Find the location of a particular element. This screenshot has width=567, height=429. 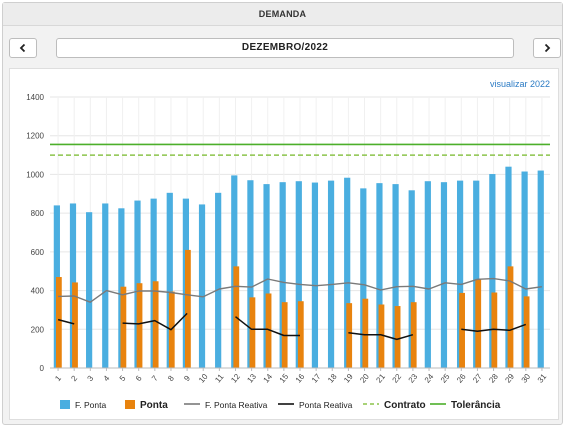

x-tick-label: 2 is located at coordinates (74, 378).